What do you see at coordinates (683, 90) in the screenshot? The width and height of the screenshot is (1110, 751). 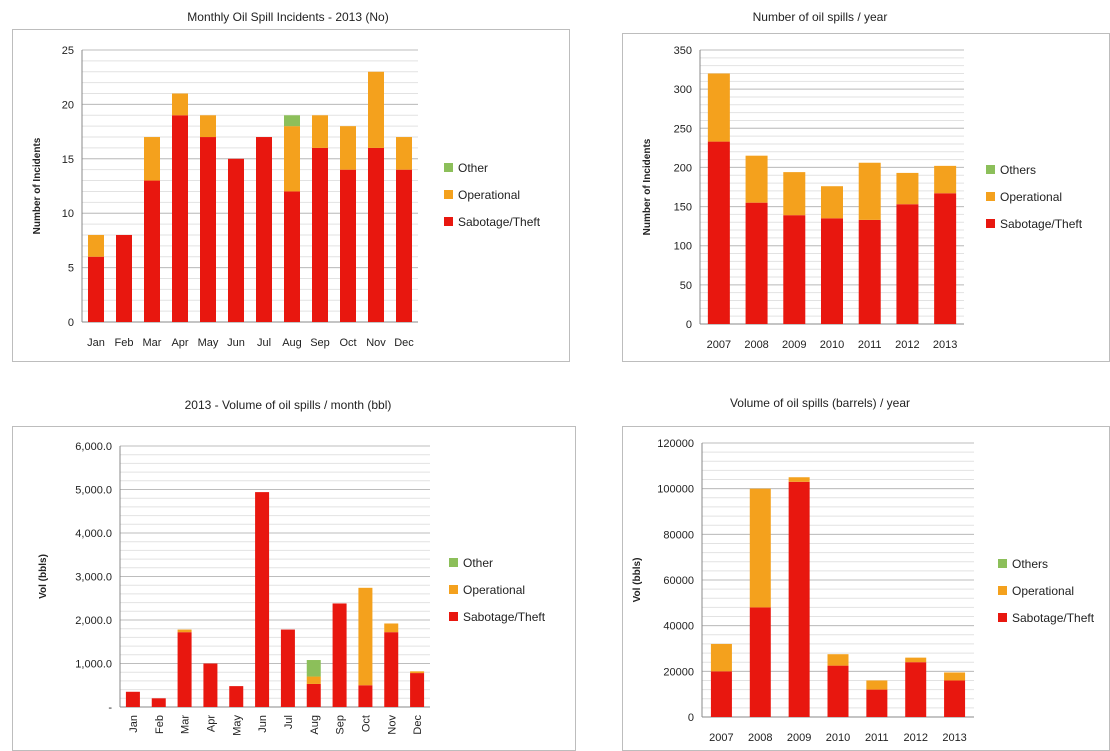 I see `y-tick-label: 300` at bounding box center [683, 90].